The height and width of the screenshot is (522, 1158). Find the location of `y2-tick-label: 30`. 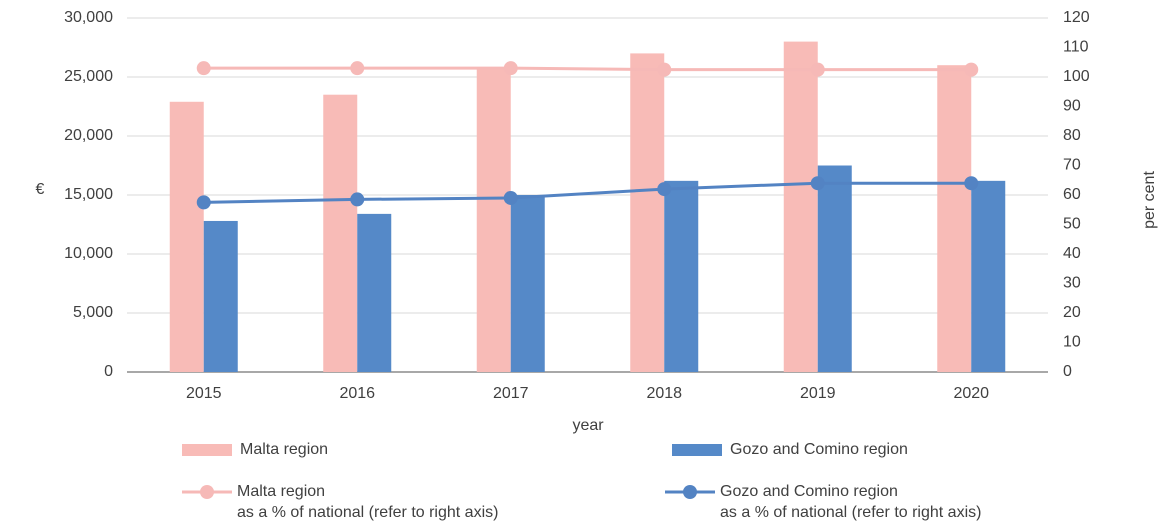

y2-tick-label: 30 is located at coordinates (1072, 283).